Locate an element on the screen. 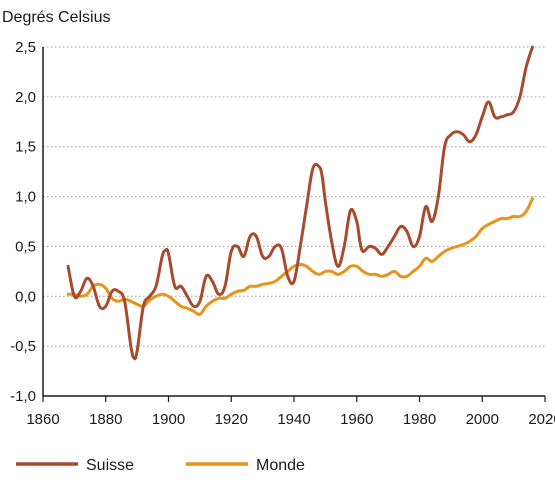 This screenshot has width=555, height=483. x-tick-label: 1920 is located at coordinates (231, 419).